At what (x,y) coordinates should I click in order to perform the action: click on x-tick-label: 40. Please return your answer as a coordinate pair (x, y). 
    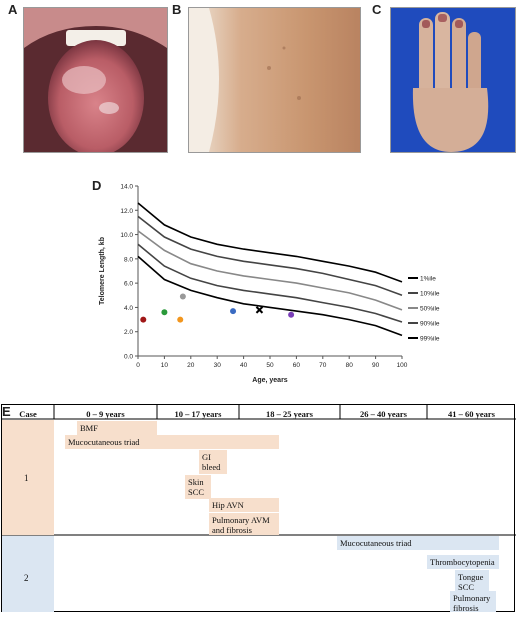
    Looking at the image, I should click on (244, 365).